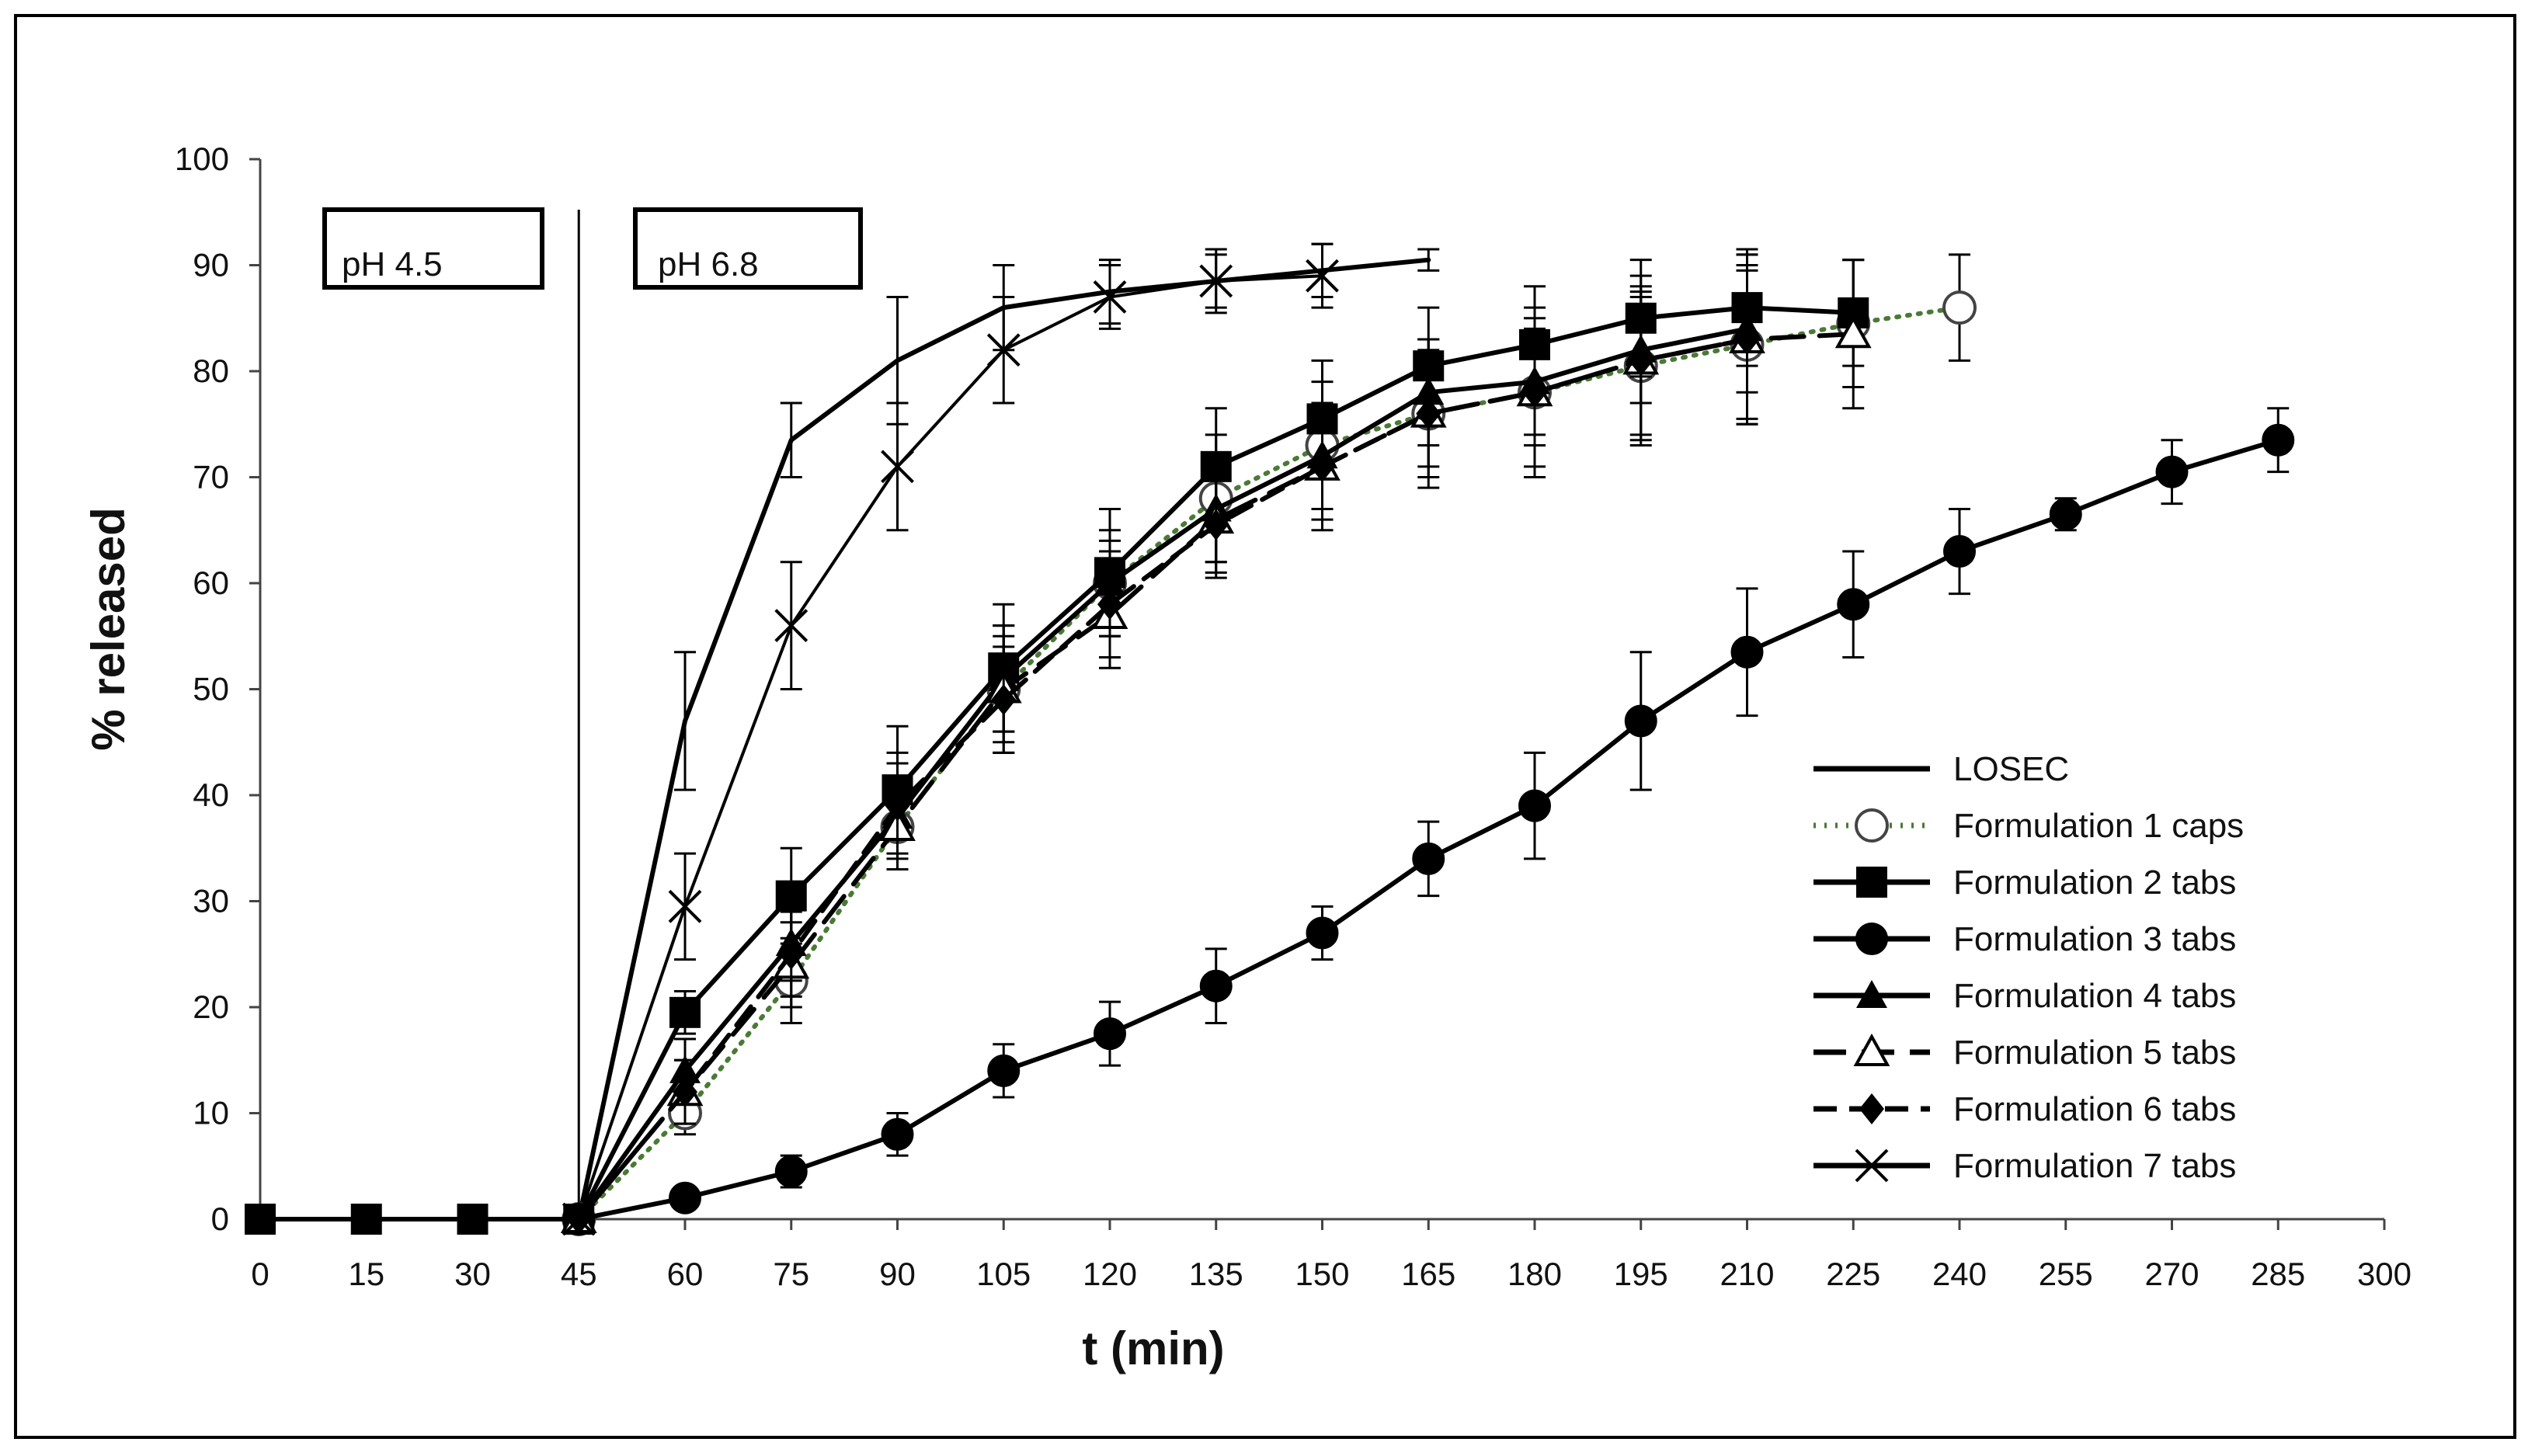  I want to click on ph-annotations: pH 4.5 pH 6.8, so click(592, 248).